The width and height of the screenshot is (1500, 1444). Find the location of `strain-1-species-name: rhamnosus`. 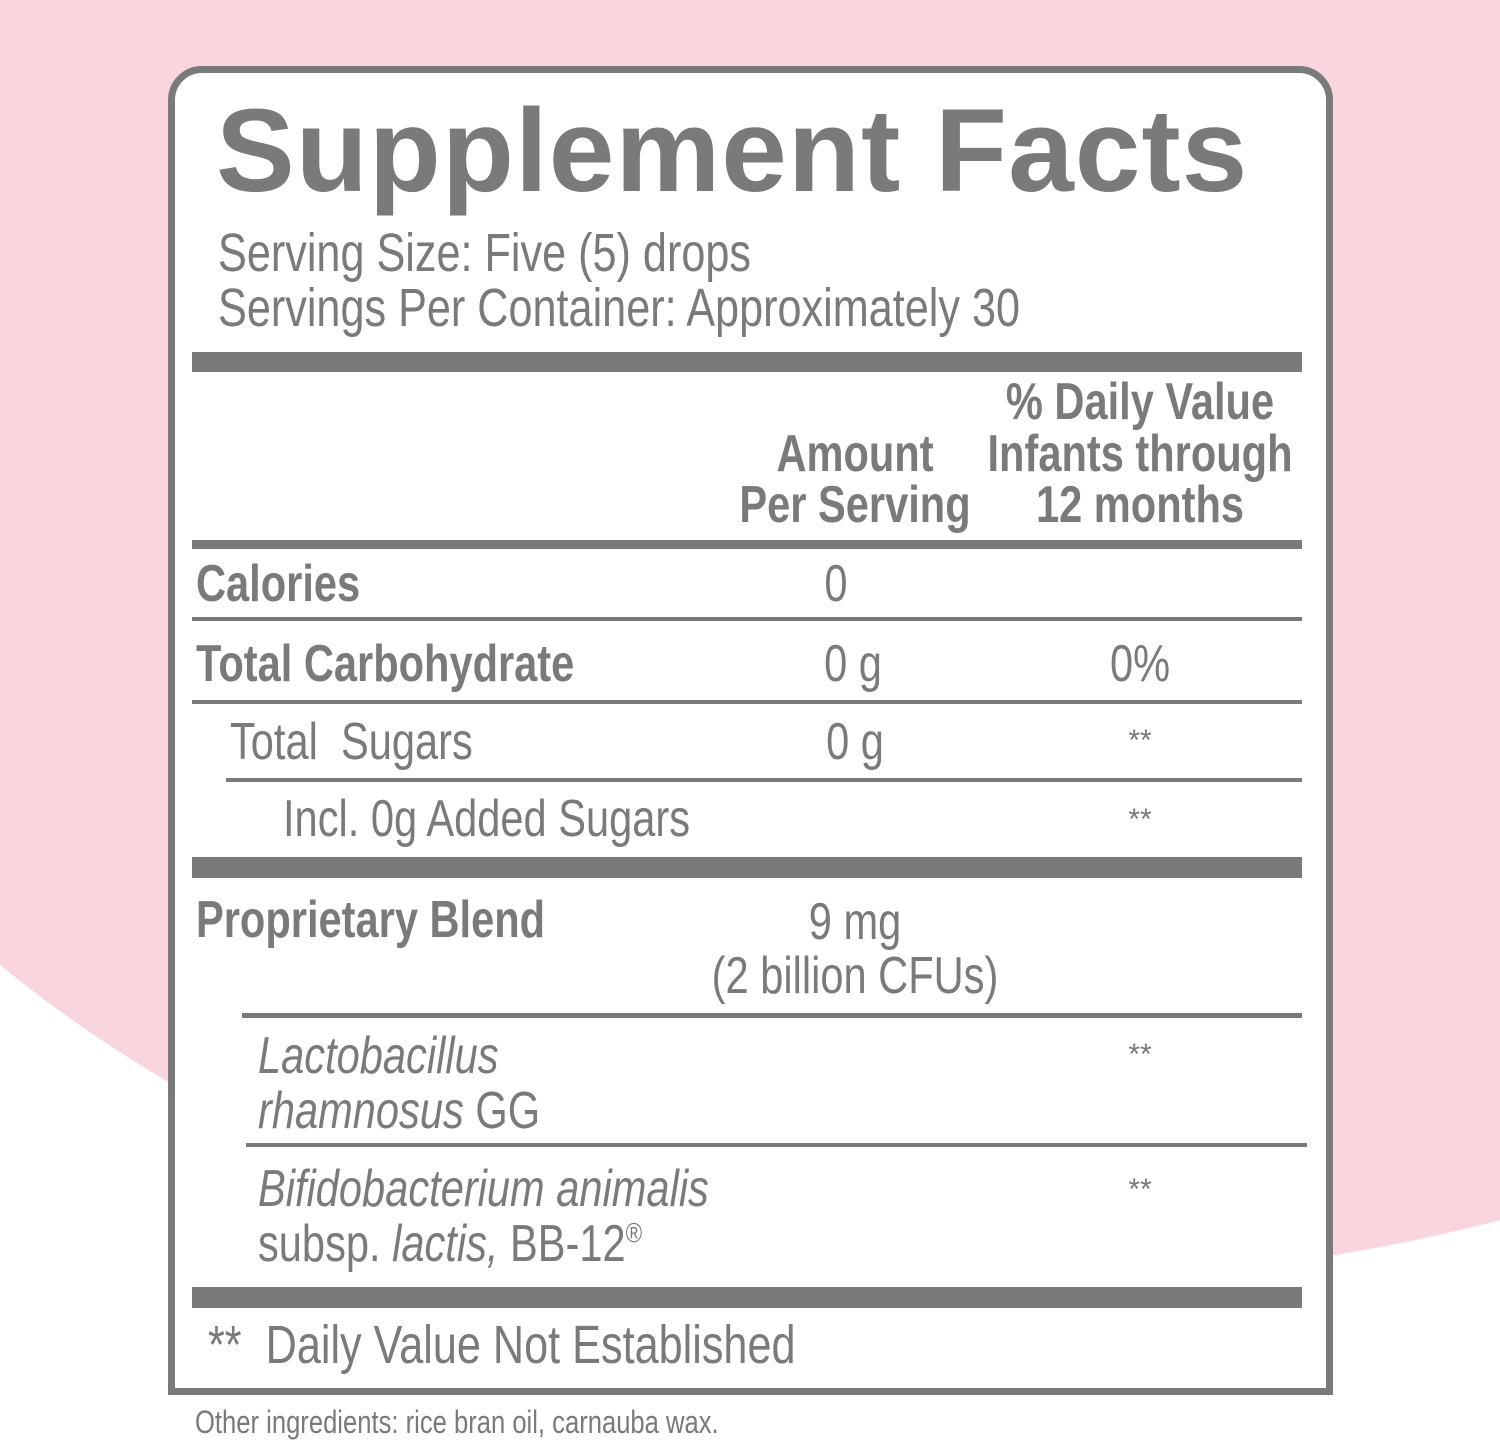

strain-1-species-name: rhamnosus is located at coordinates (361, 1111).